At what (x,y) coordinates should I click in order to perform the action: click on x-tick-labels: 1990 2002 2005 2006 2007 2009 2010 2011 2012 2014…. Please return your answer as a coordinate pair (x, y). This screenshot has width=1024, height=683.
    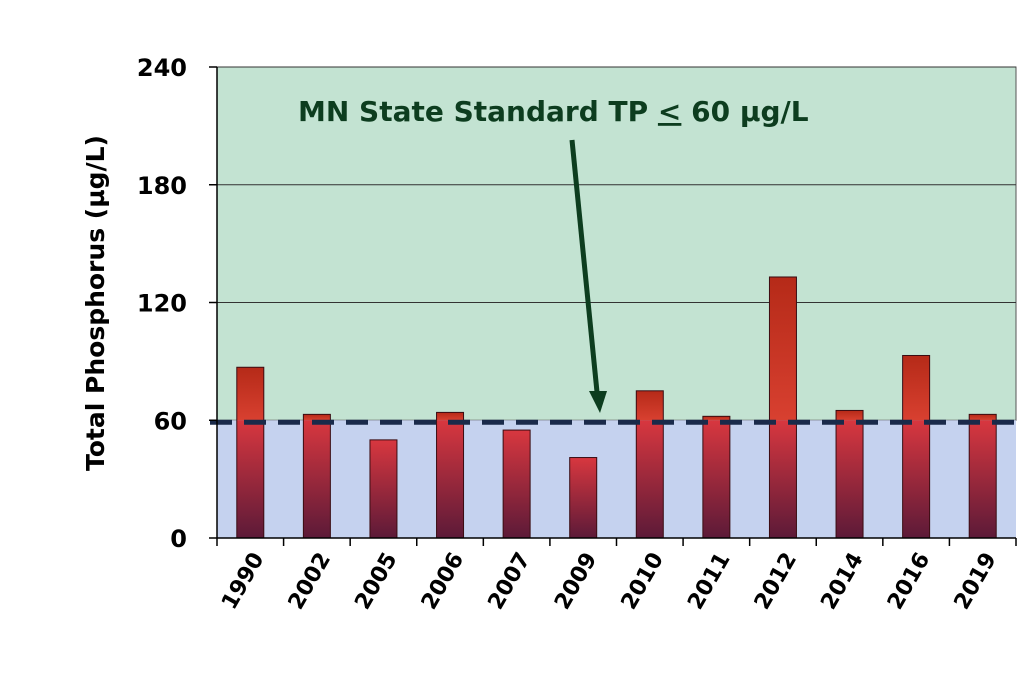
    Looking at the image, I should click on (616, 576).